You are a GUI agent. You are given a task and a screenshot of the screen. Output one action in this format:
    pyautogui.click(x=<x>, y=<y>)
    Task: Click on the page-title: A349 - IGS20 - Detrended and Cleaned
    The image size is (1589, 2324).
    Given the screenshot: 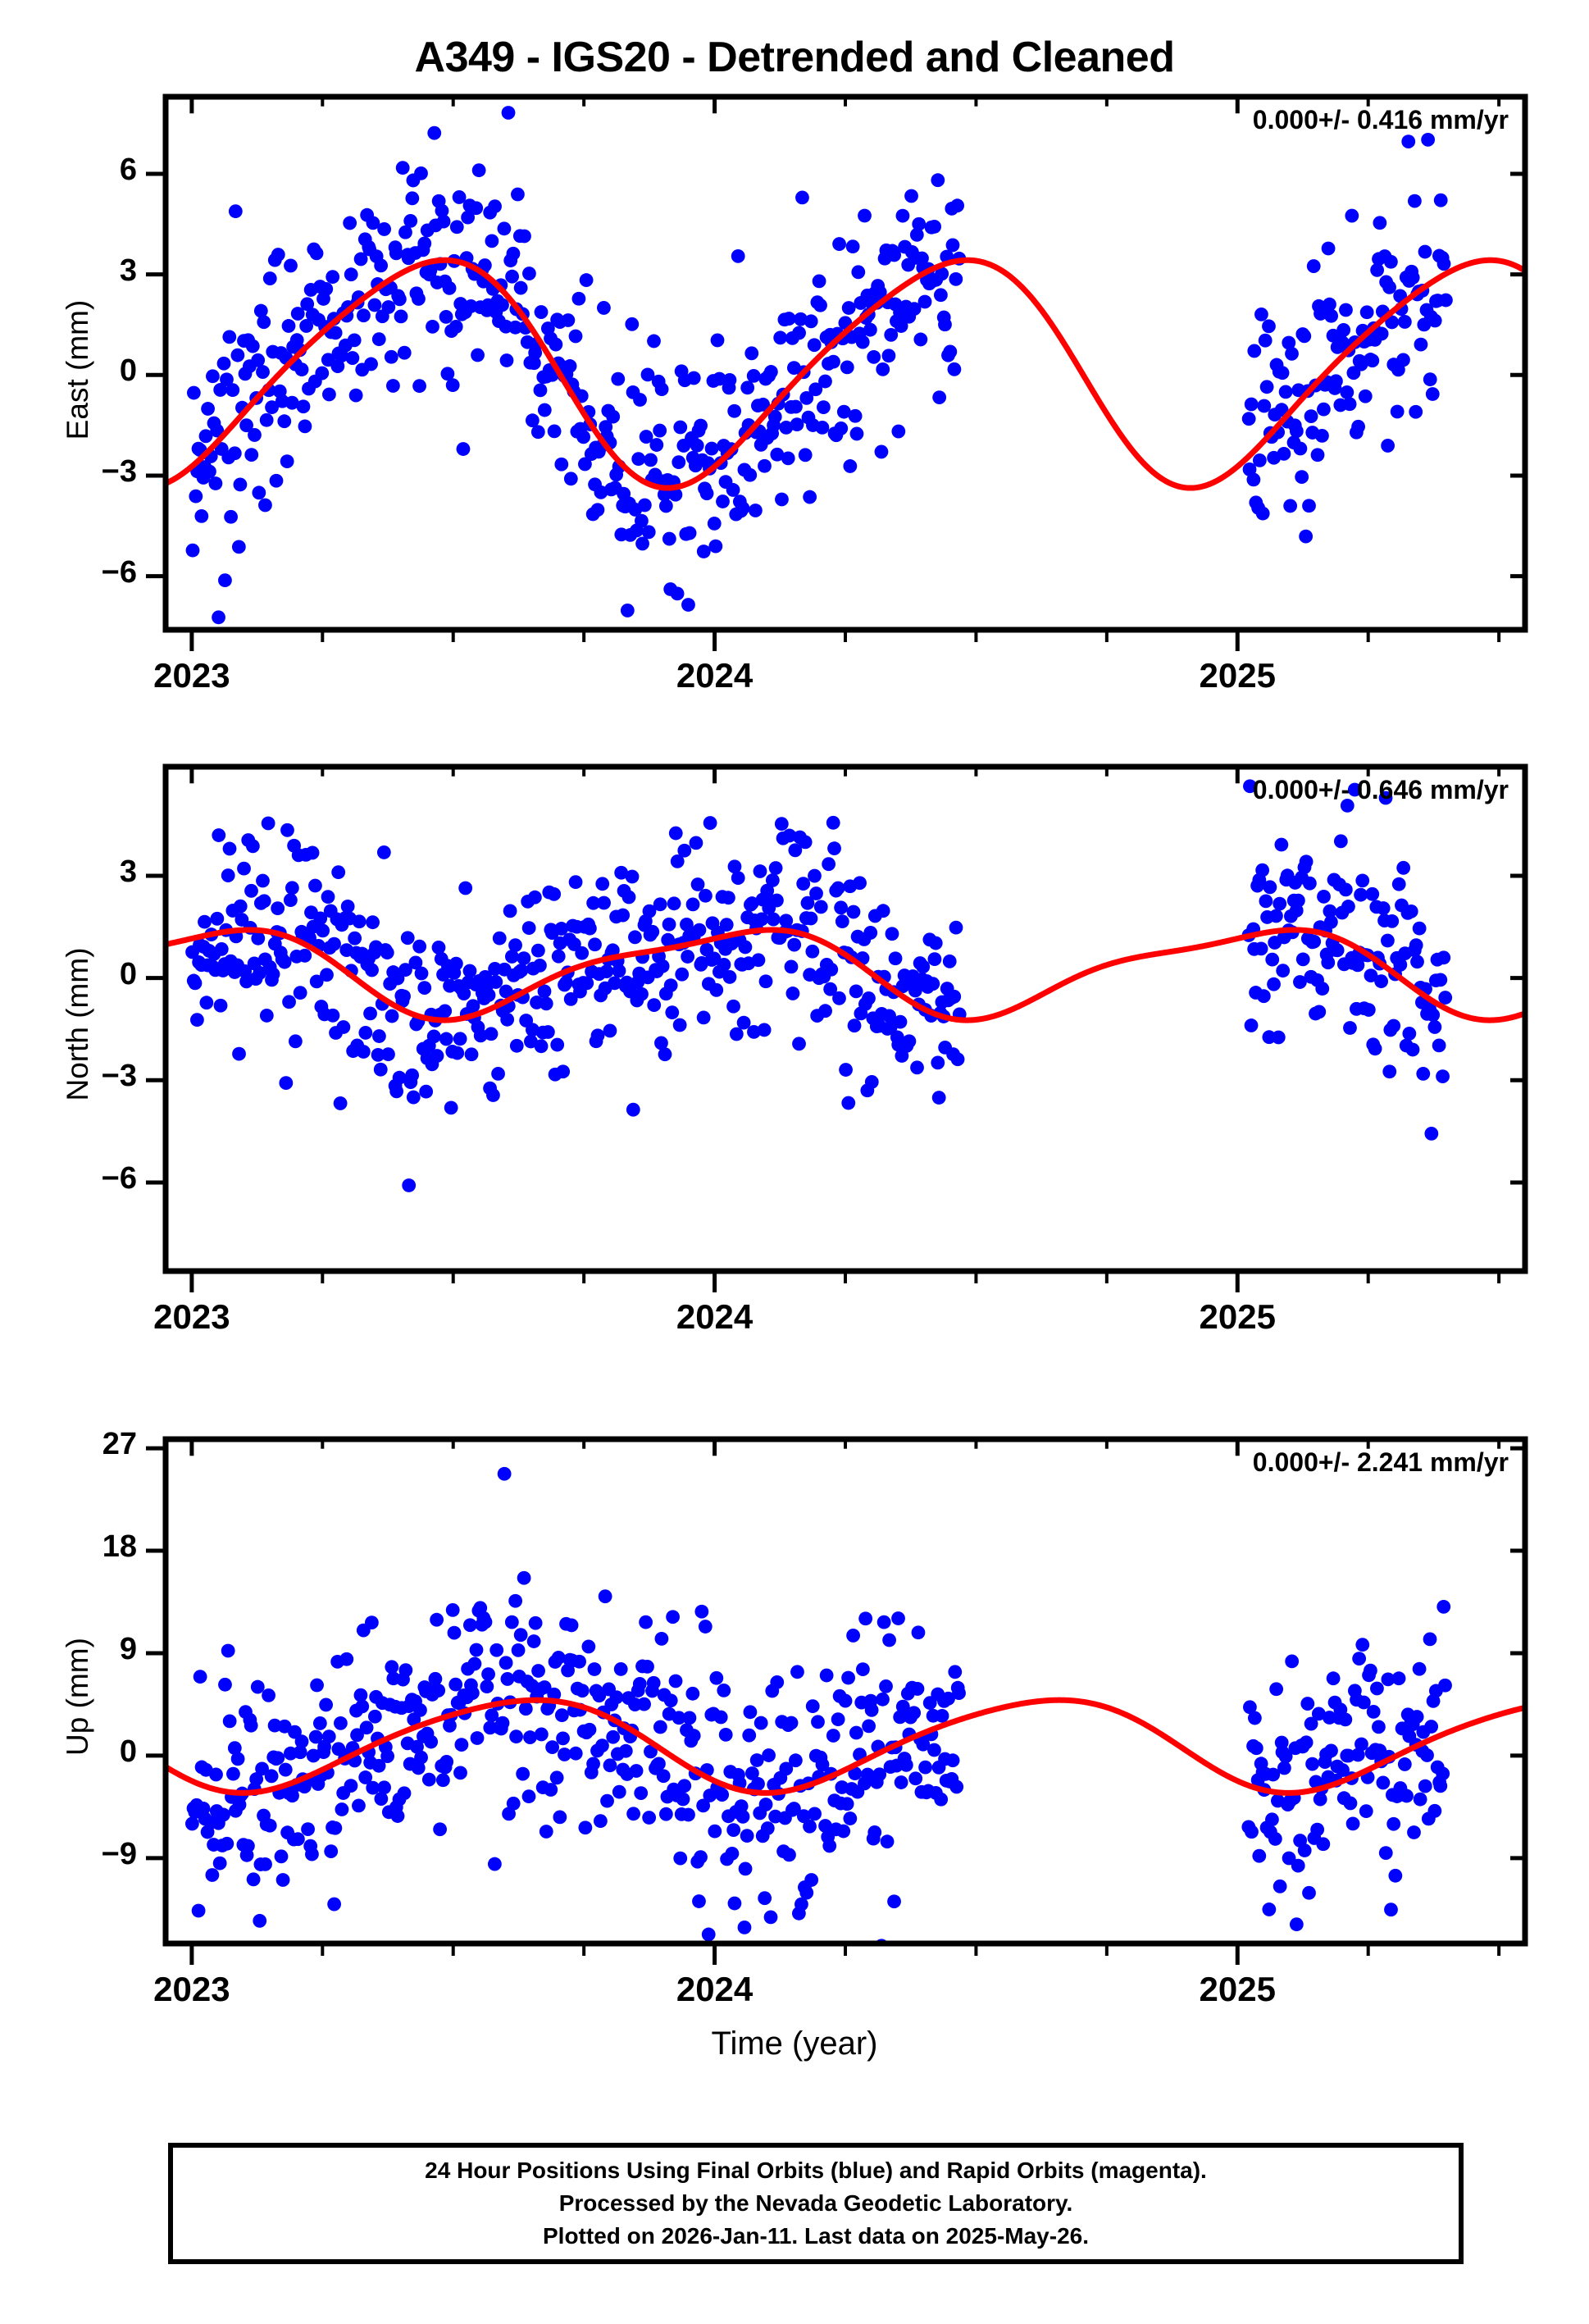 What is the action you would take?
    pyautogui.click(x=794, y=58)
    